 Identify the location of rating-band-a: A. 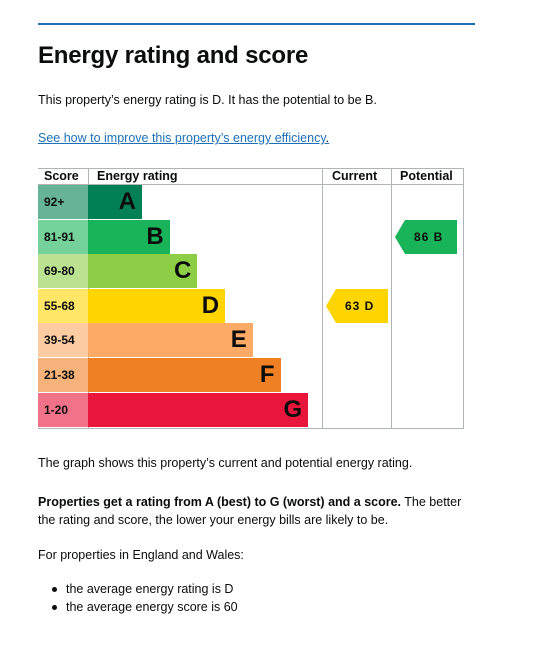
(115, 202).